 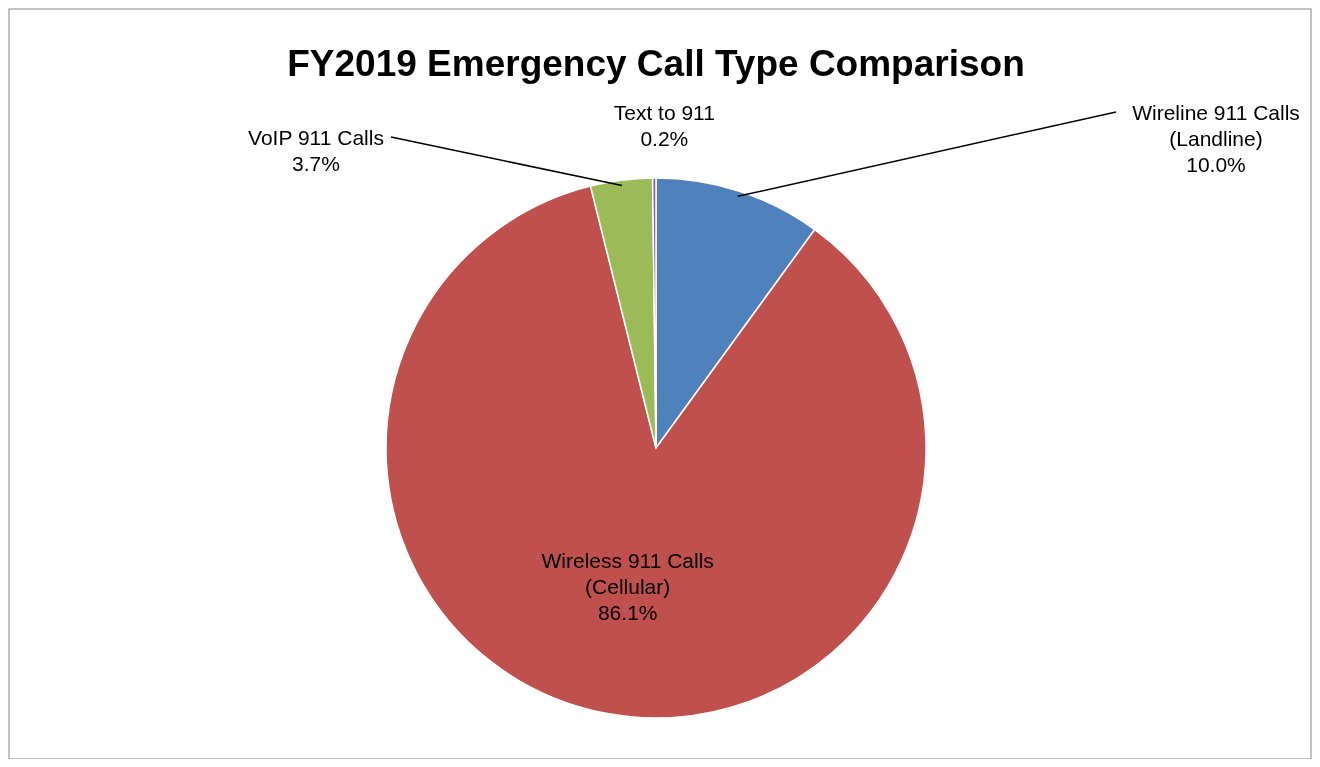 What do you see at coordinates (664, 112) in the screenshot?
I see `slice-label: Text to 911` at bounding box center [664, 112].